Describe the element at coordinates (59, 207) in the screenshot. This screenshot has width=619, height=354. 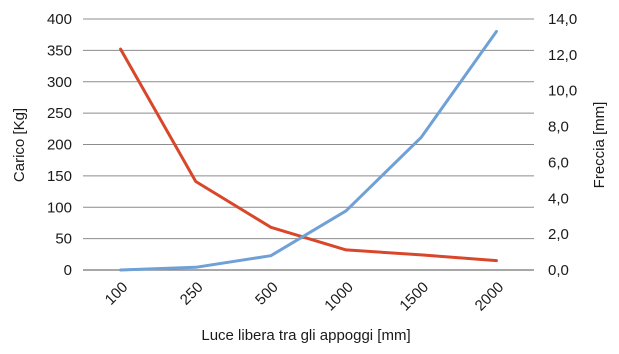
I see `y-tick-label: 100` at that location.